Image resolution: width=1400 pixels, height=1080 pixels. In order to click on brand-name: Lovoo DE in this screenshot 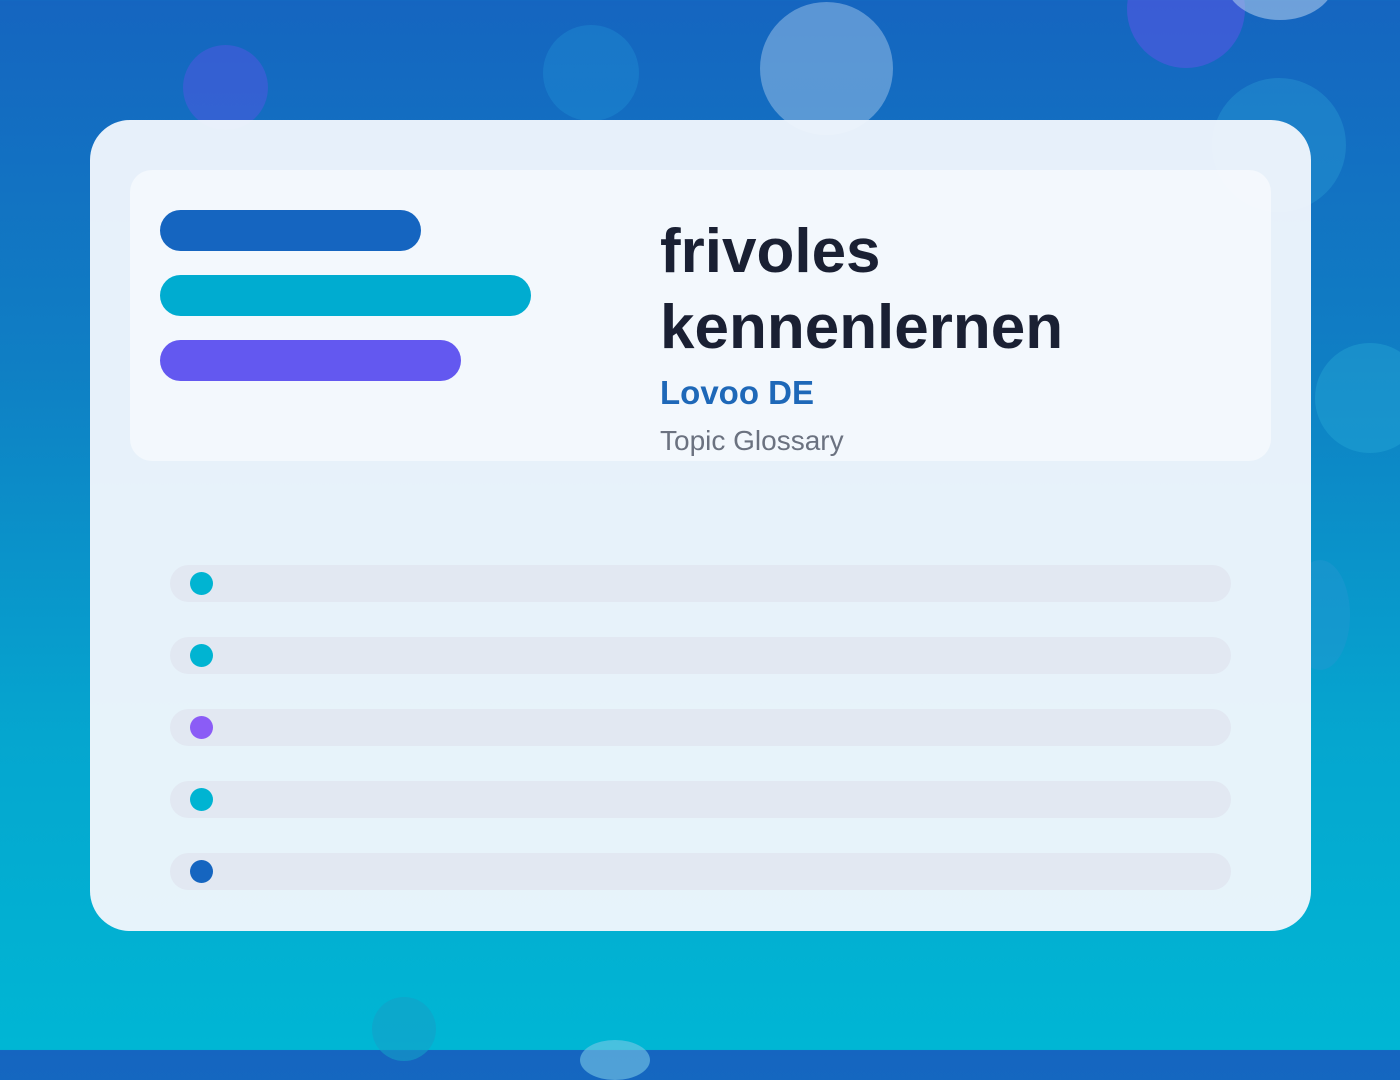, I will do `click(737, 392)`.